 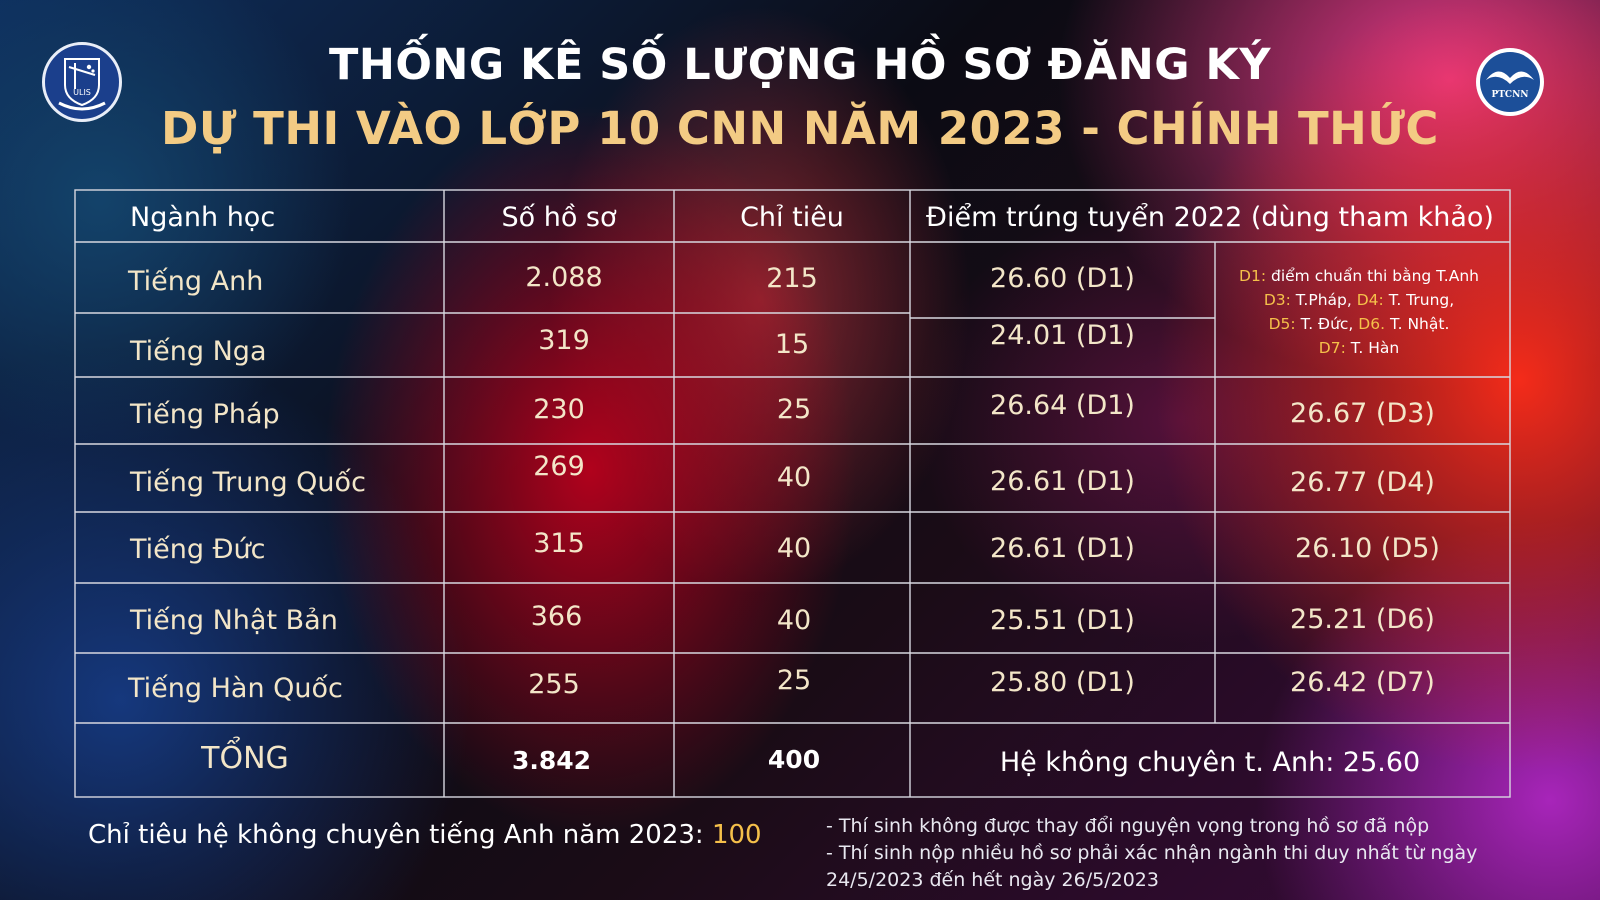 What do you see at coordinates (245, 758) in the screenshot?
I see `total-label: TỔNG` at bounding box center [245, 758].